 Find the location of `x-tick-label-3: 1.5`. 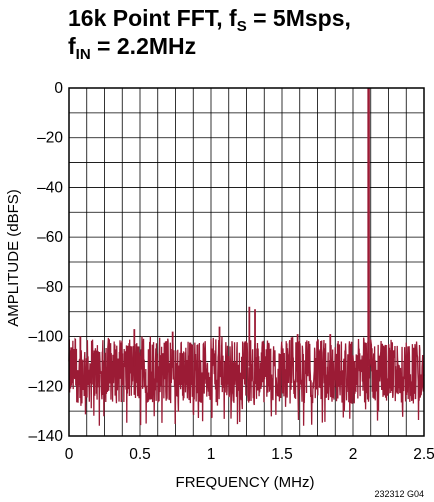

x-tick-label-3: 1.5 is located at coordinates (282, 454).